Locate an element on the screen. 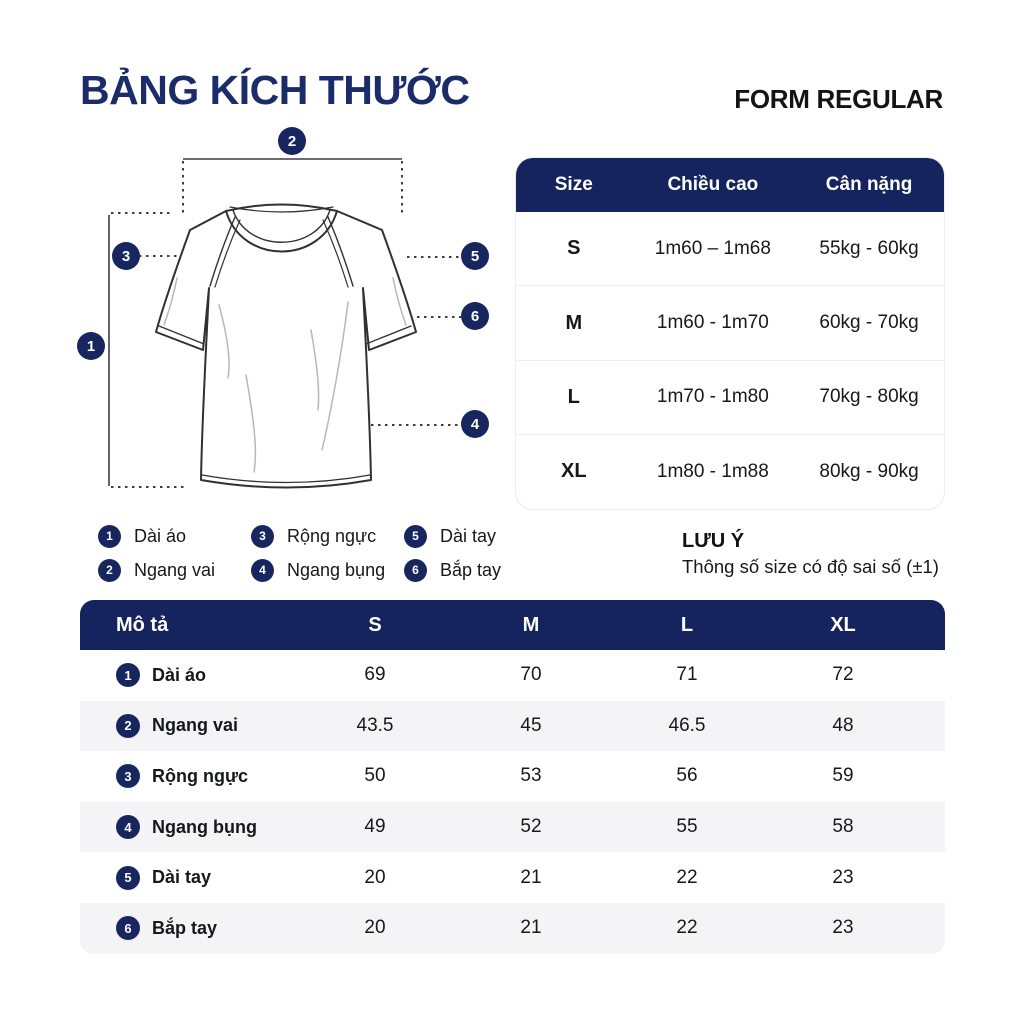  measurement-row-label: Rộng ngực is located at coordinates (200, 775).